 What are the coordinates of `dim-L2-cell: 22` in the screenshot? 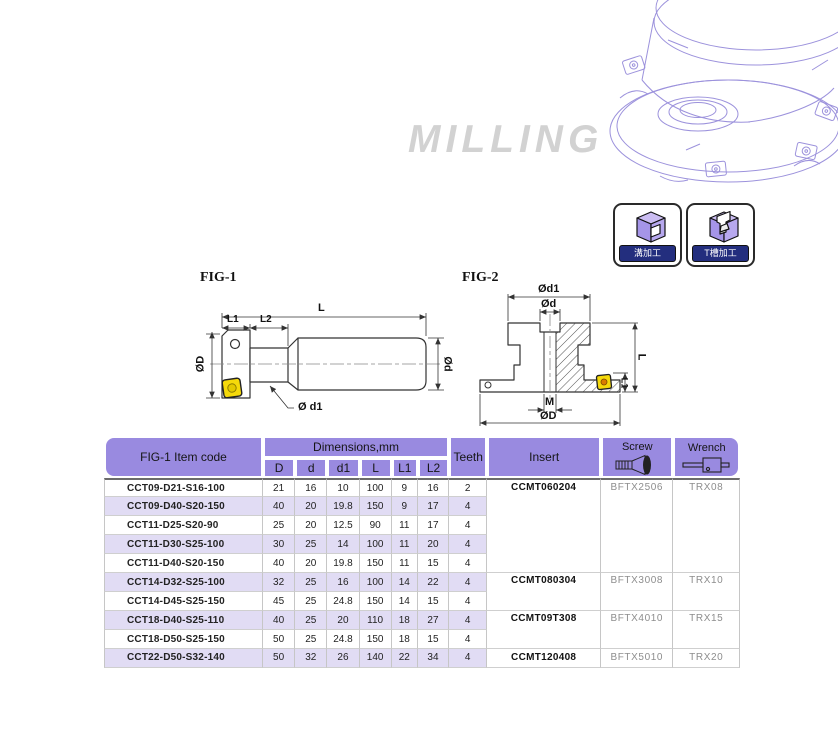 It's located at (433, 582).